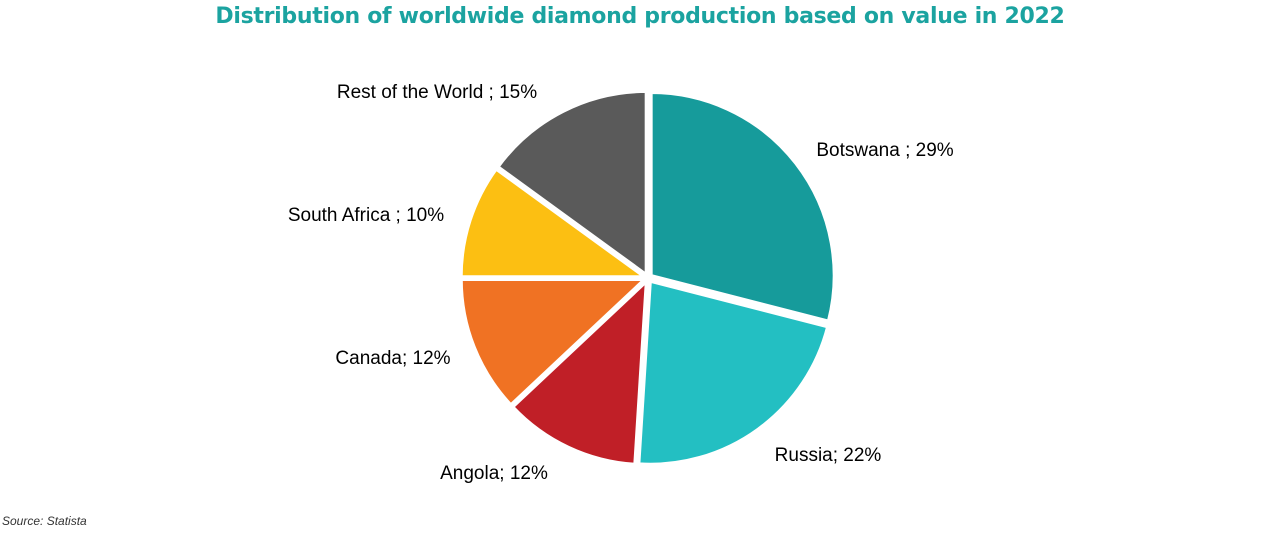  Describe the element at coordinates (828, 455) in the screenshot. I see `data-label-russia: Russia; 22%` at that location.